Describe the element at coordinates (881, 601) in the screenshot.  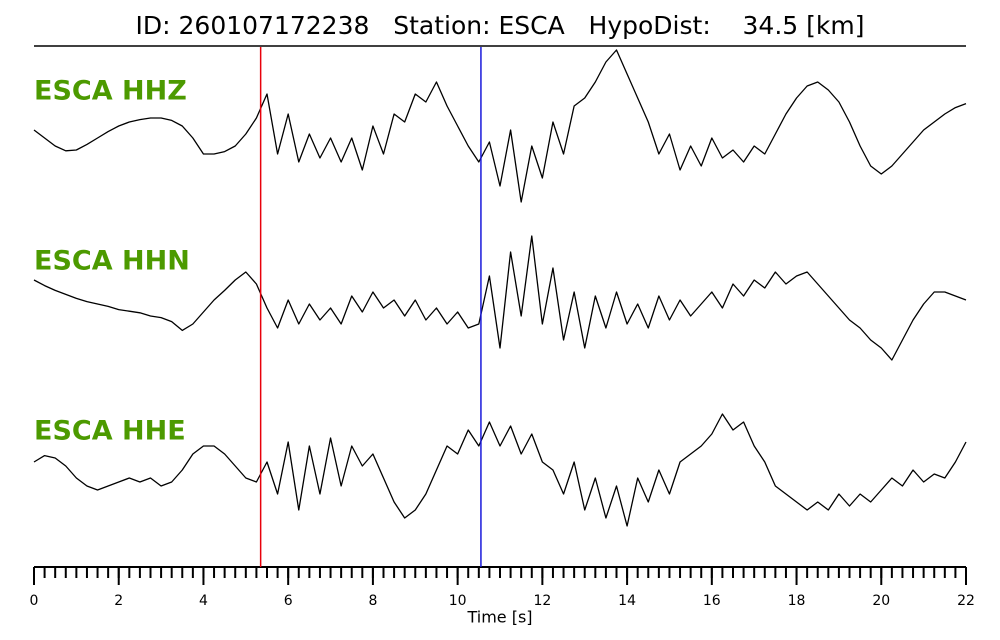
I see `x-tick-label: 20` at that location.